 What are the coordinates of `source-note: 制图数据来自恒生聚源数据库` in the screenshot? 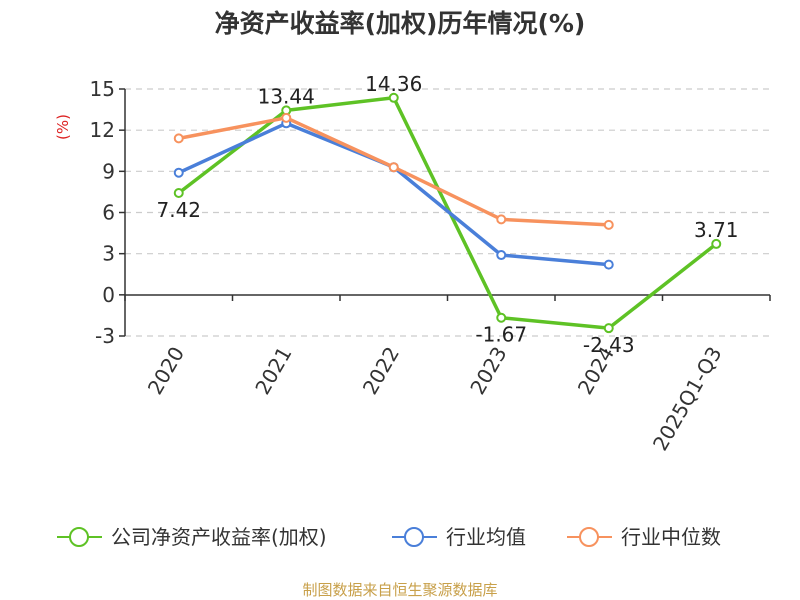 It's located at (399, 590).